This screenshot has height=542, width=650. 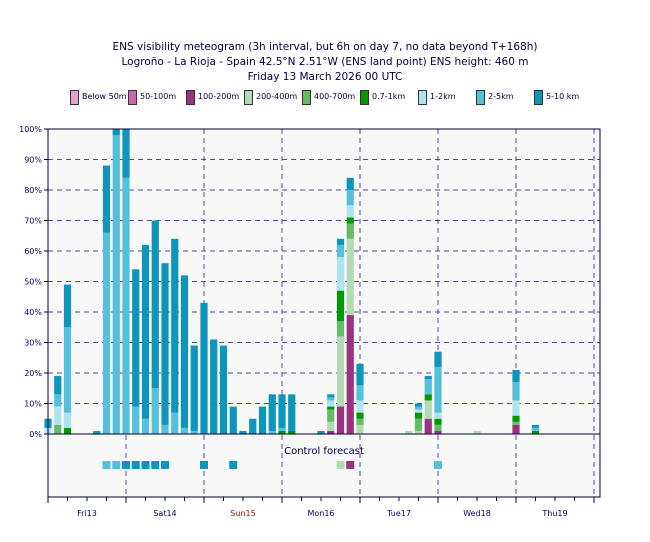 I want to click on legend-label: 100-200m, so click(x=219, y=96).